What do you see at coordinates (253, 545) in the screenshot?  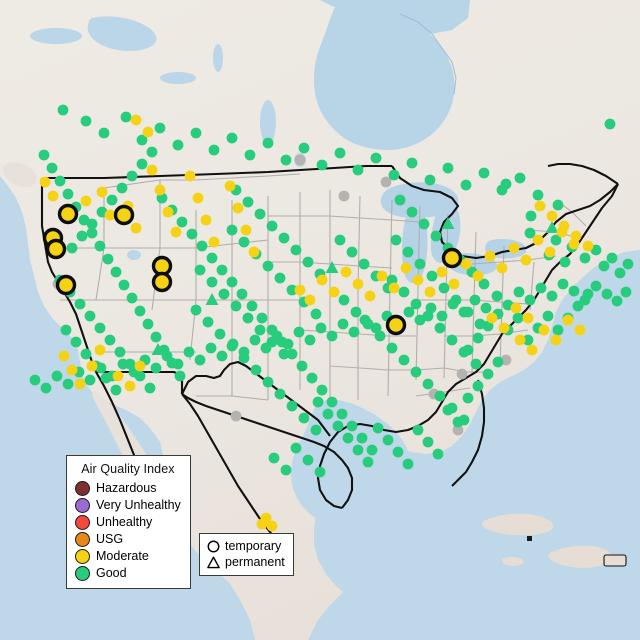 I see `legend-label-temporary: temporary` at bounding box center [253, 545].